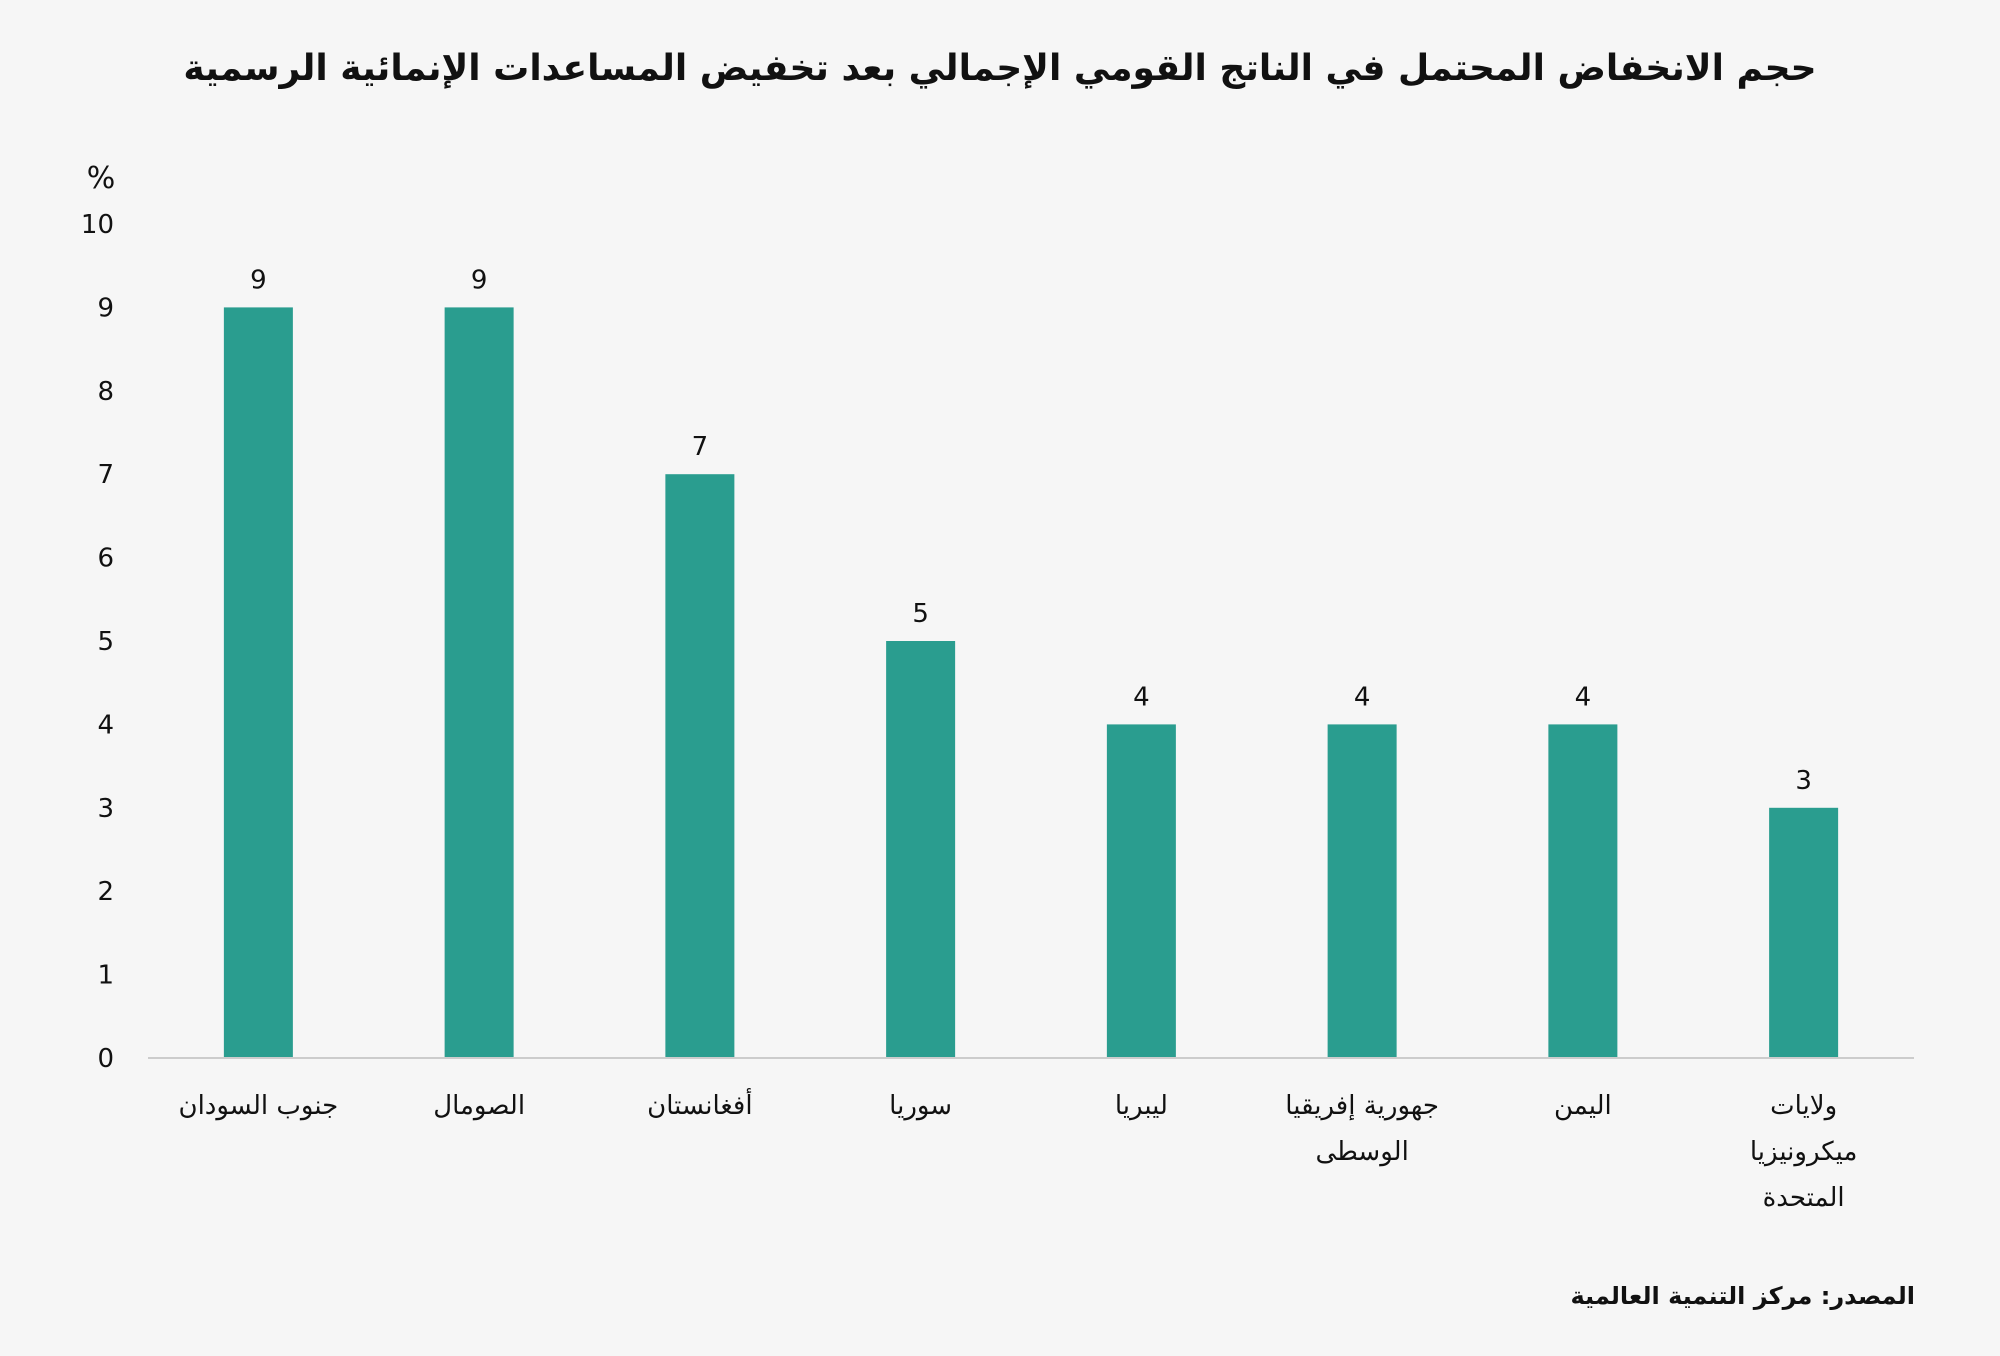  Describe the element at coordinates (920, 1106) in the screenshot. I see `category-label: سوريا` at that location.